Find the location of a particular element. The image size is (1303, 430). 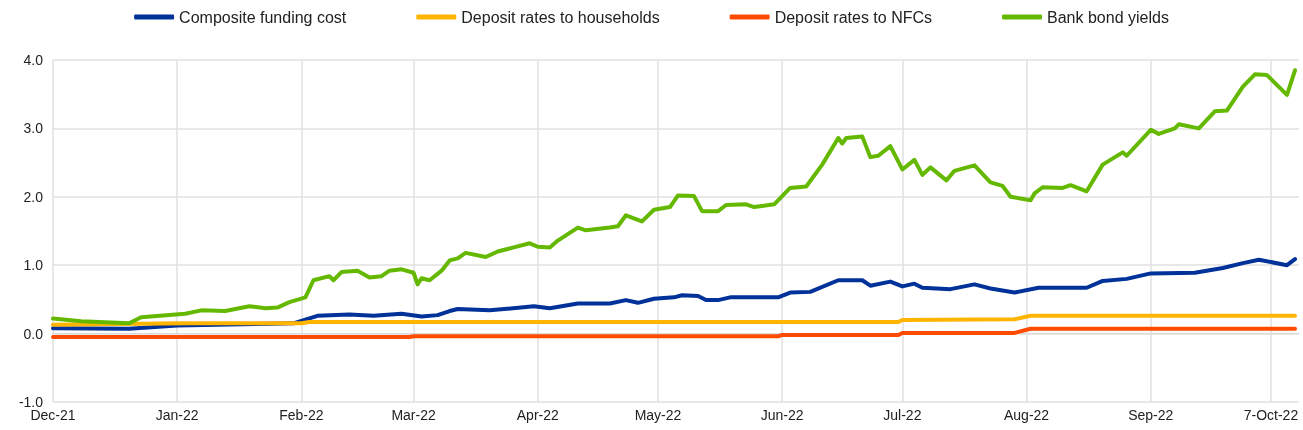

legend-label: Deposit rates to NFCs is located at coordinates (853, 17).